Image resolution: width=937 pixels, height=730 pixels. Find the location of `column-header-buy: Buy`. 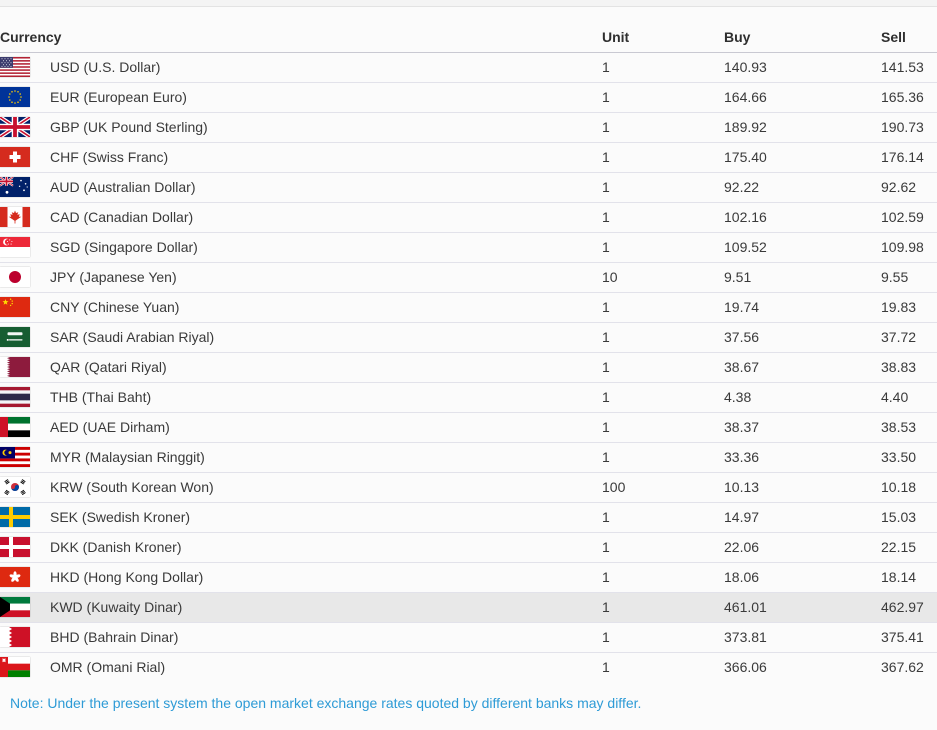

column-header-buy: Buy is located at coordinates (802, 37).